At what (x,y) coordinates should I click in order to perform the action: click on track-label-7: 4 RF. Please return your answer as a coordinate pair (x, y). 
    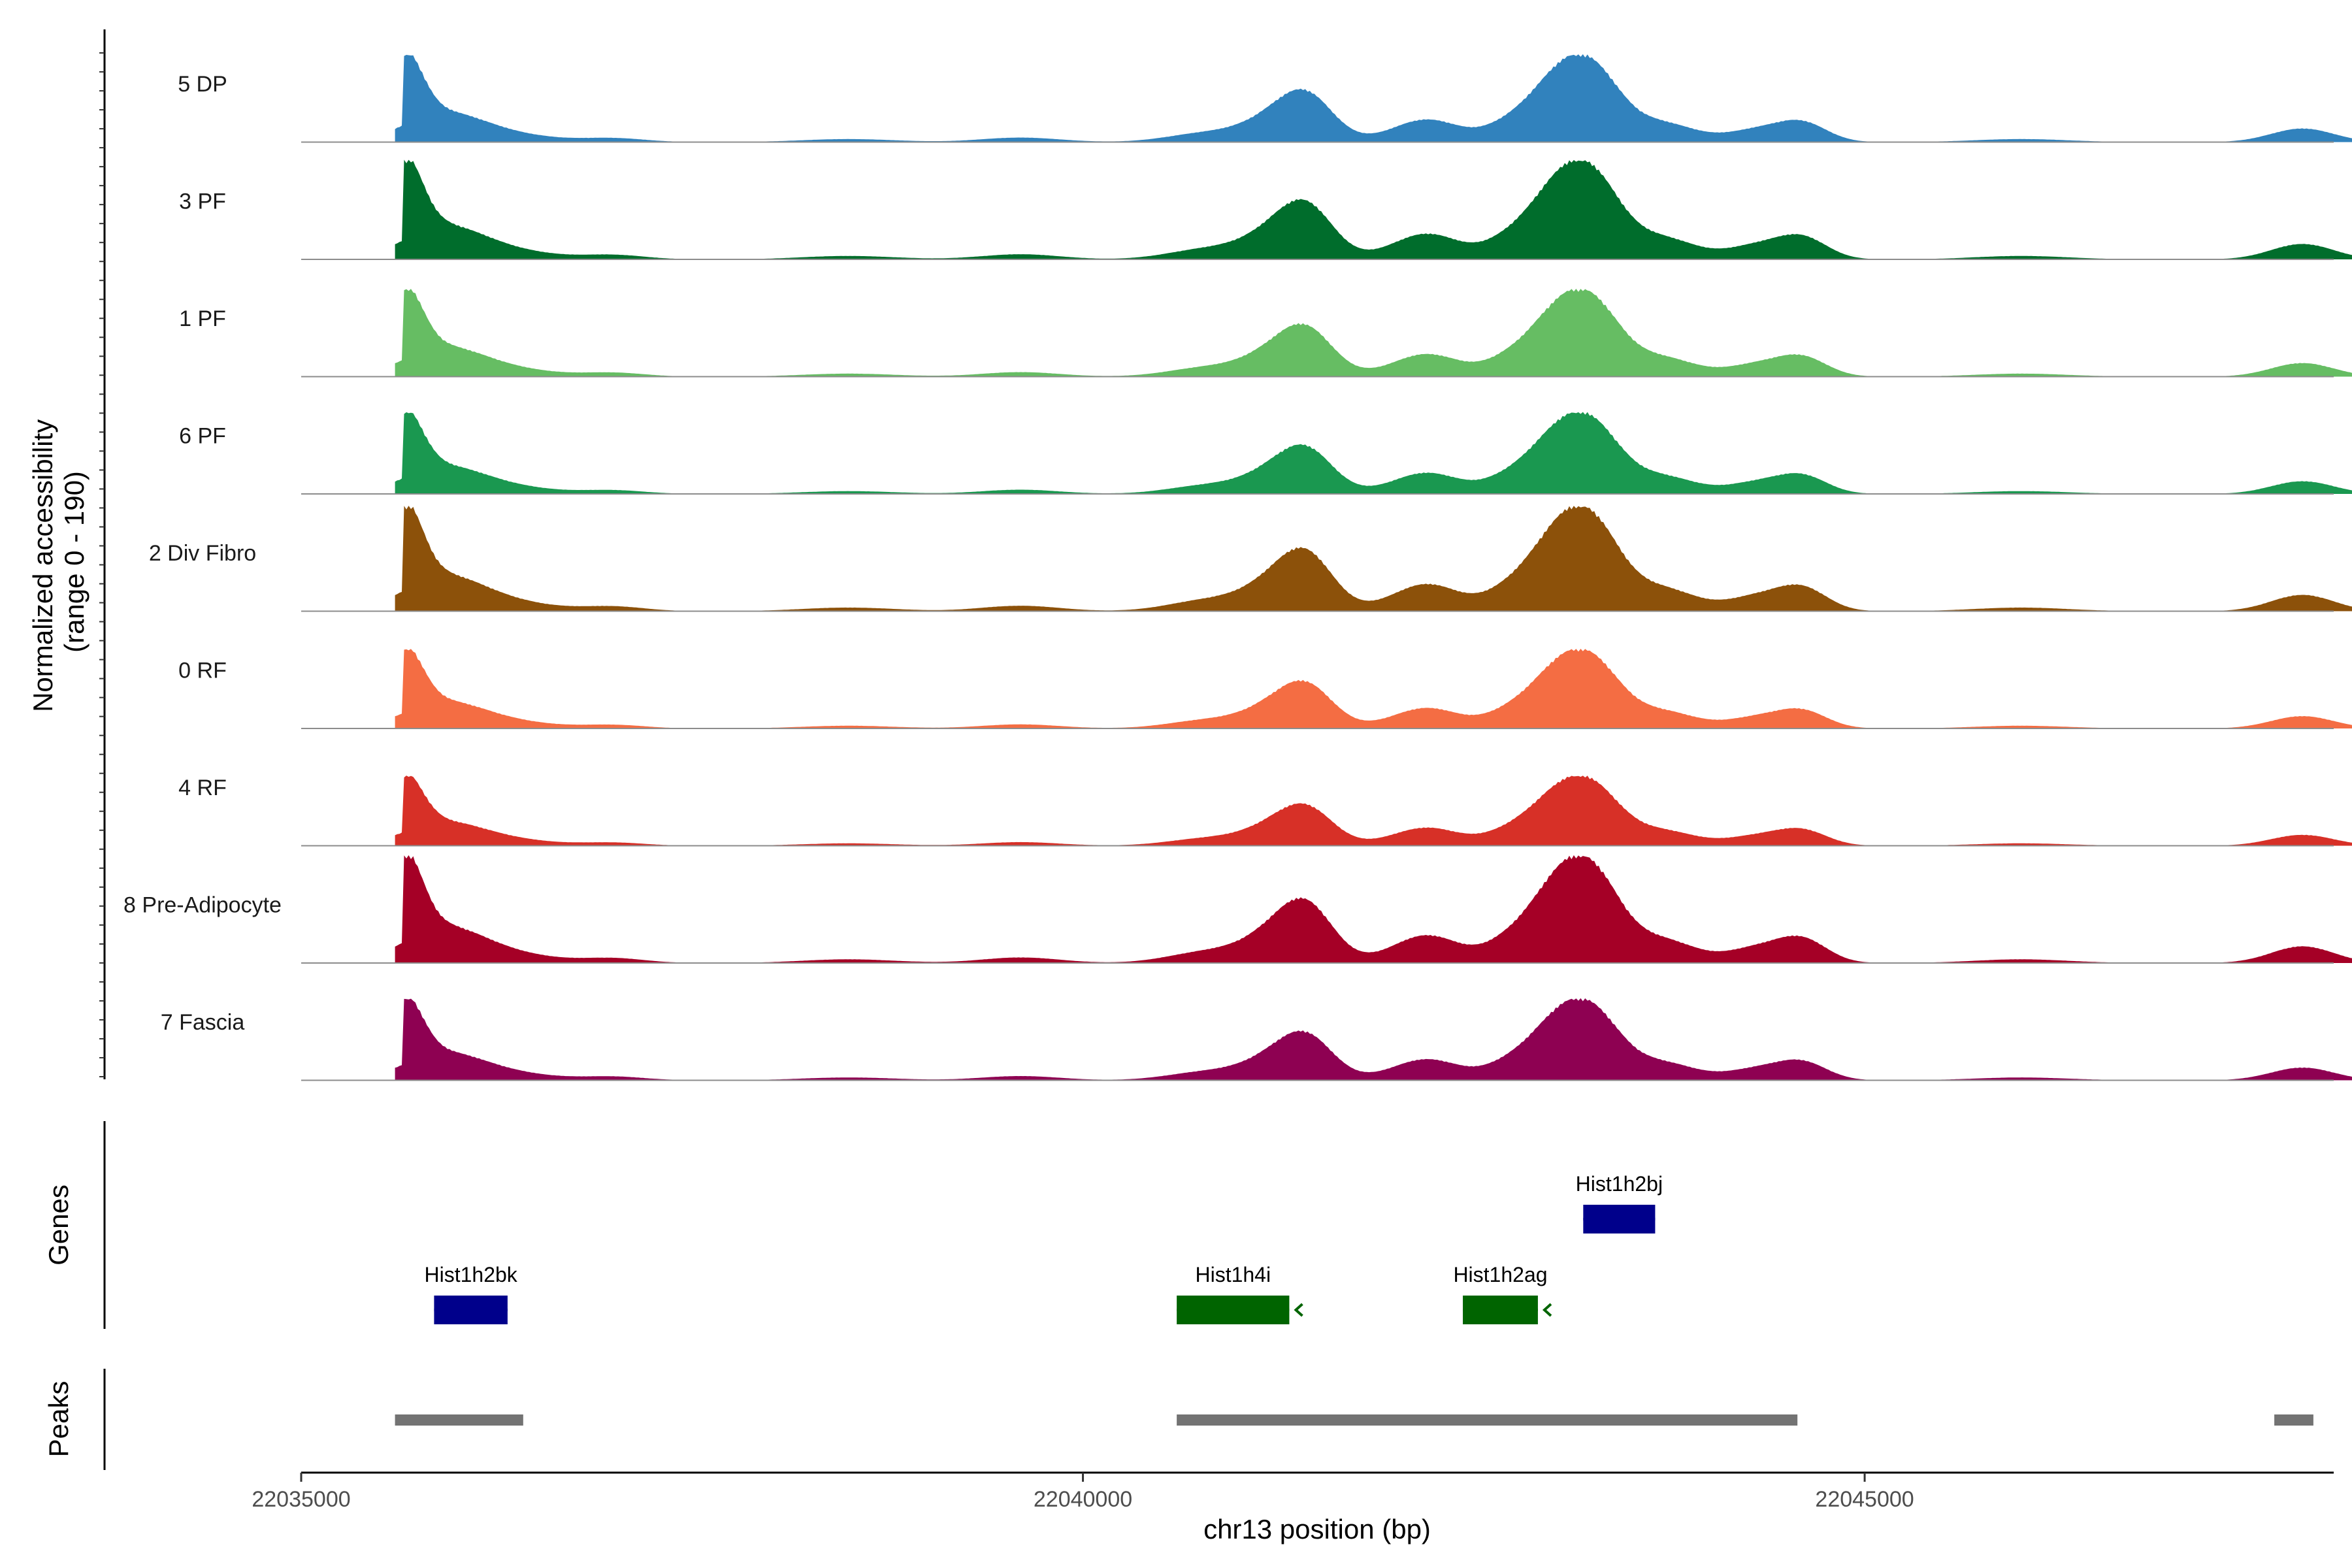
    Looking at the image, I should click on (202, 788).